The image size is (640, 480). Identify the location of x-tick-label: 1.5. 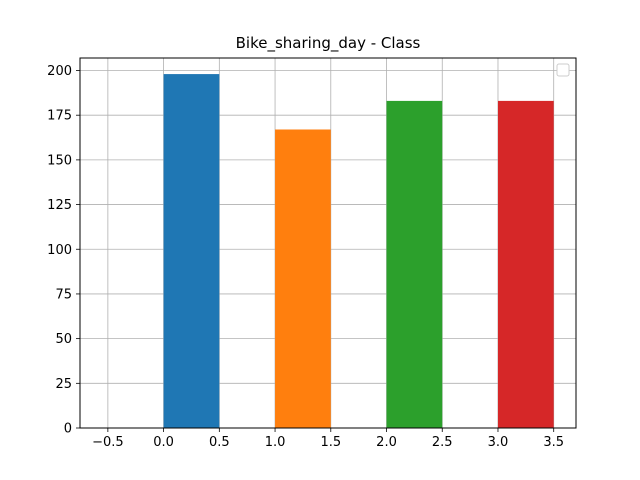
(330, 442).